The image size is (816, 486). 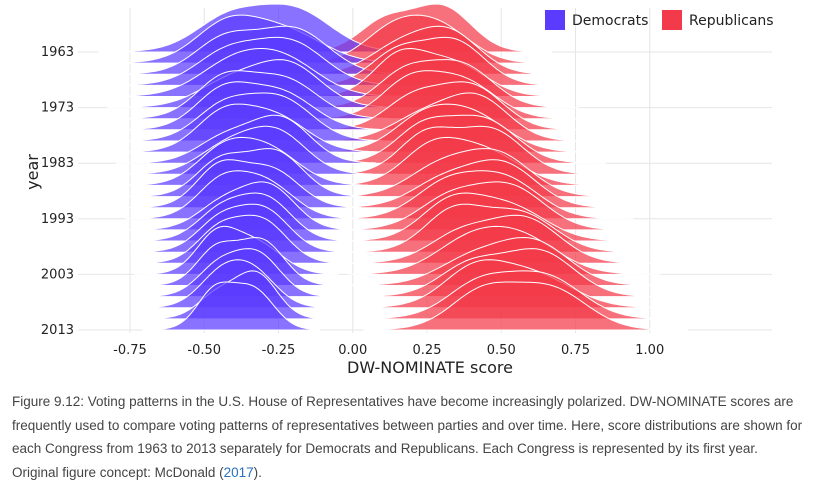 What do you see at coordinates (204, 350) in the screenshot?
I see `x-tick-label: -0.50` at bounding box center [204, 350].